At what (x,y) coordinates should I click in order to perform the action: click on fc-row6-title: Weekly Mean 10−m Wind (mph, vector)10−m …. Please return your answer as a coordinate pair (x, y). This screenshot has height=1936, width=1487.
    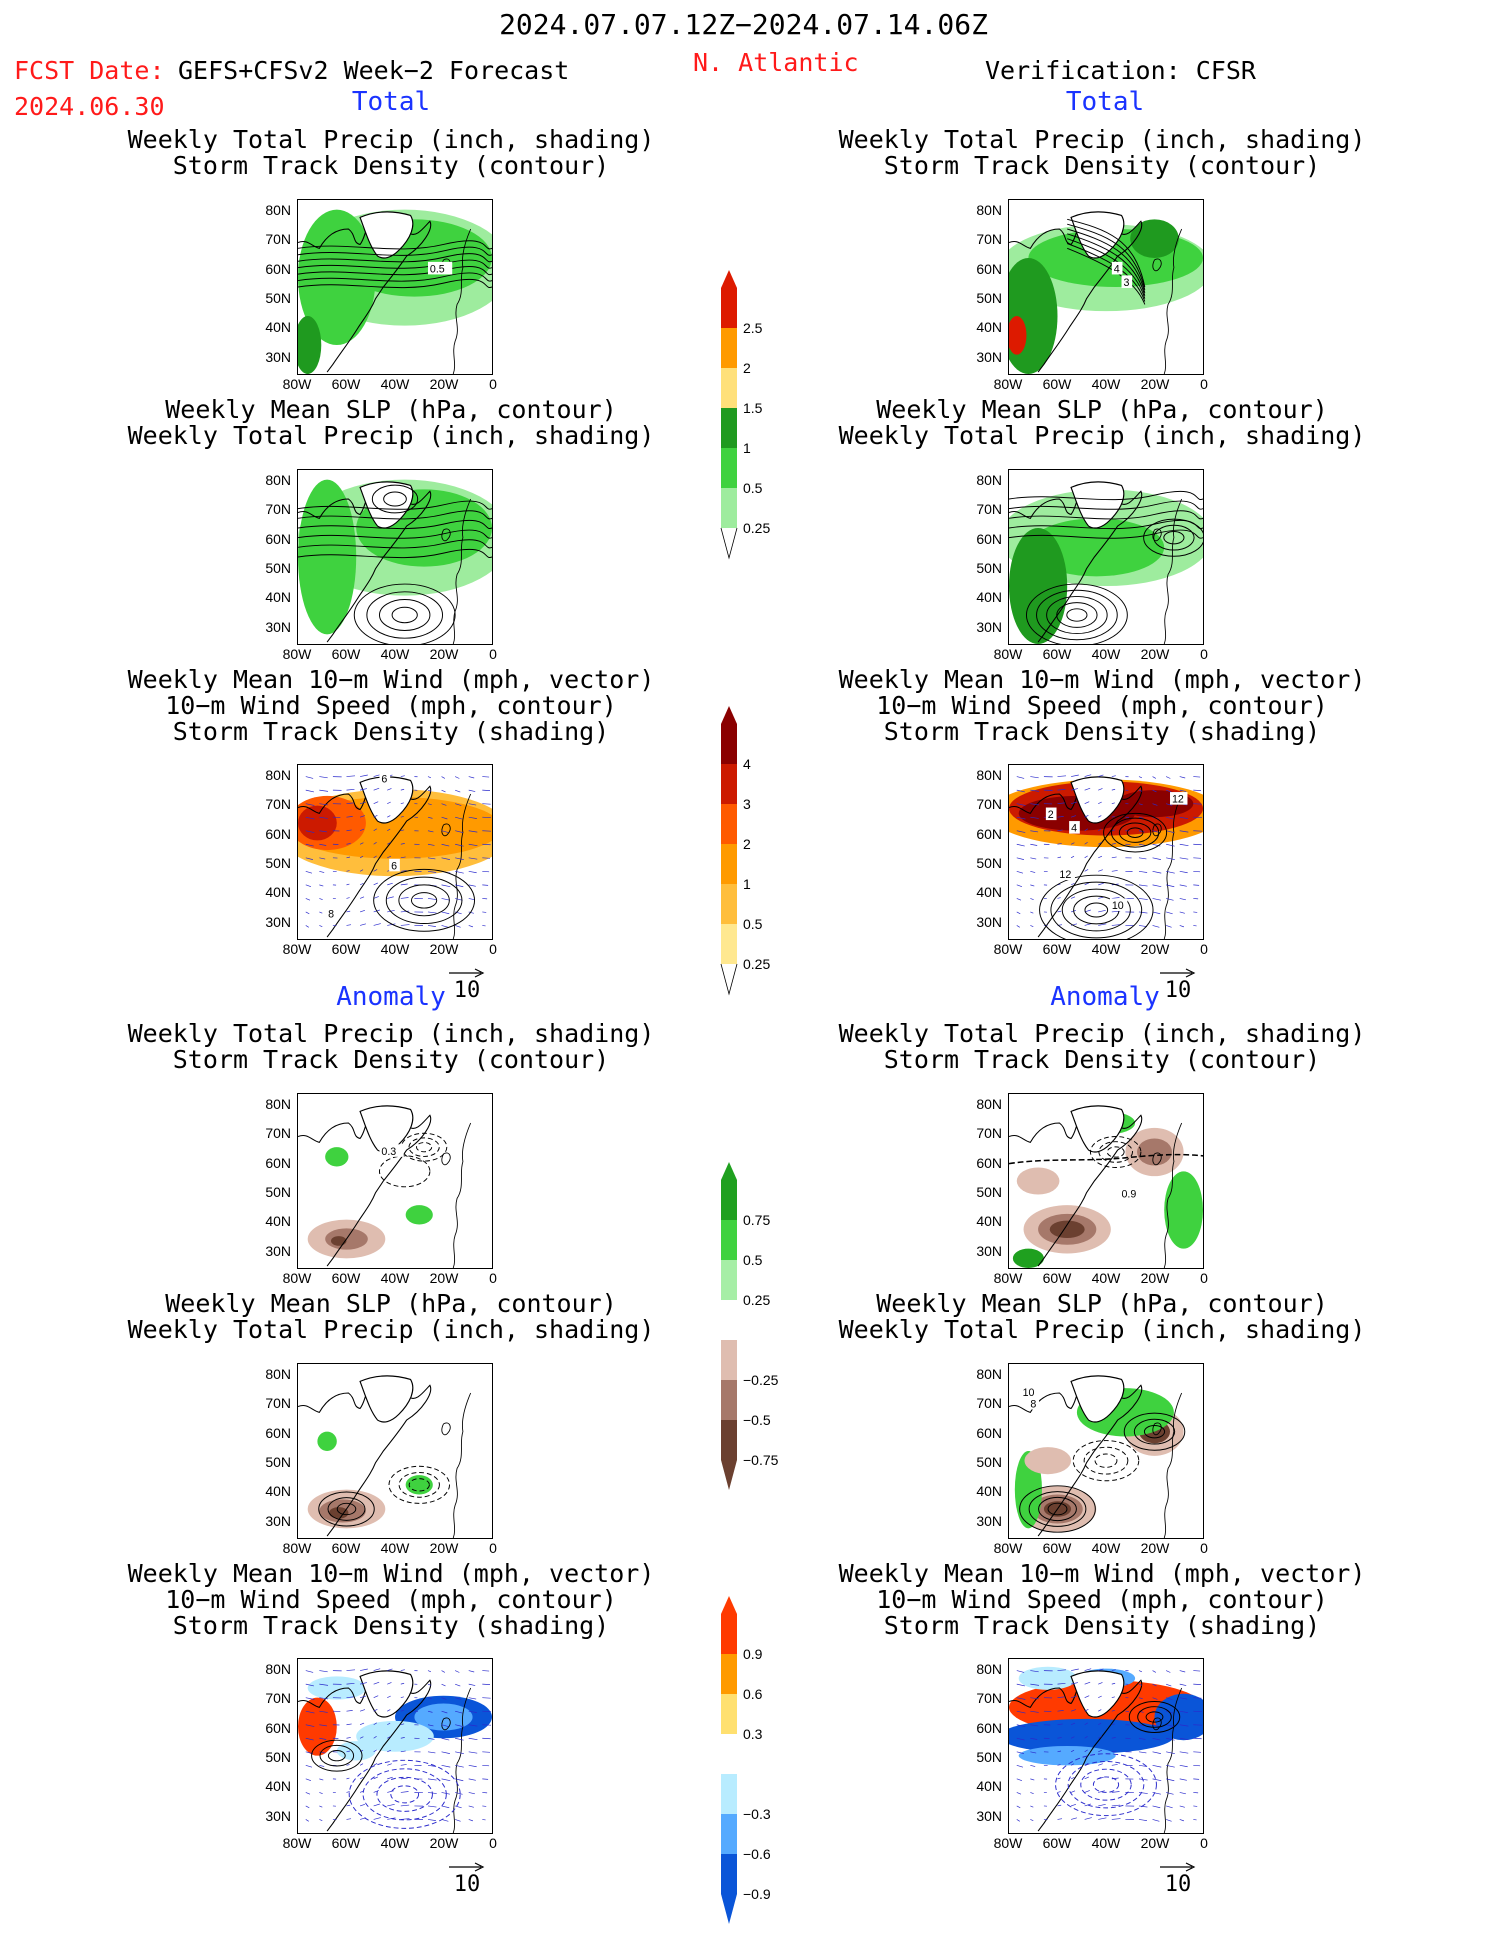
    Looking at the image, I should click on (391, 1600).